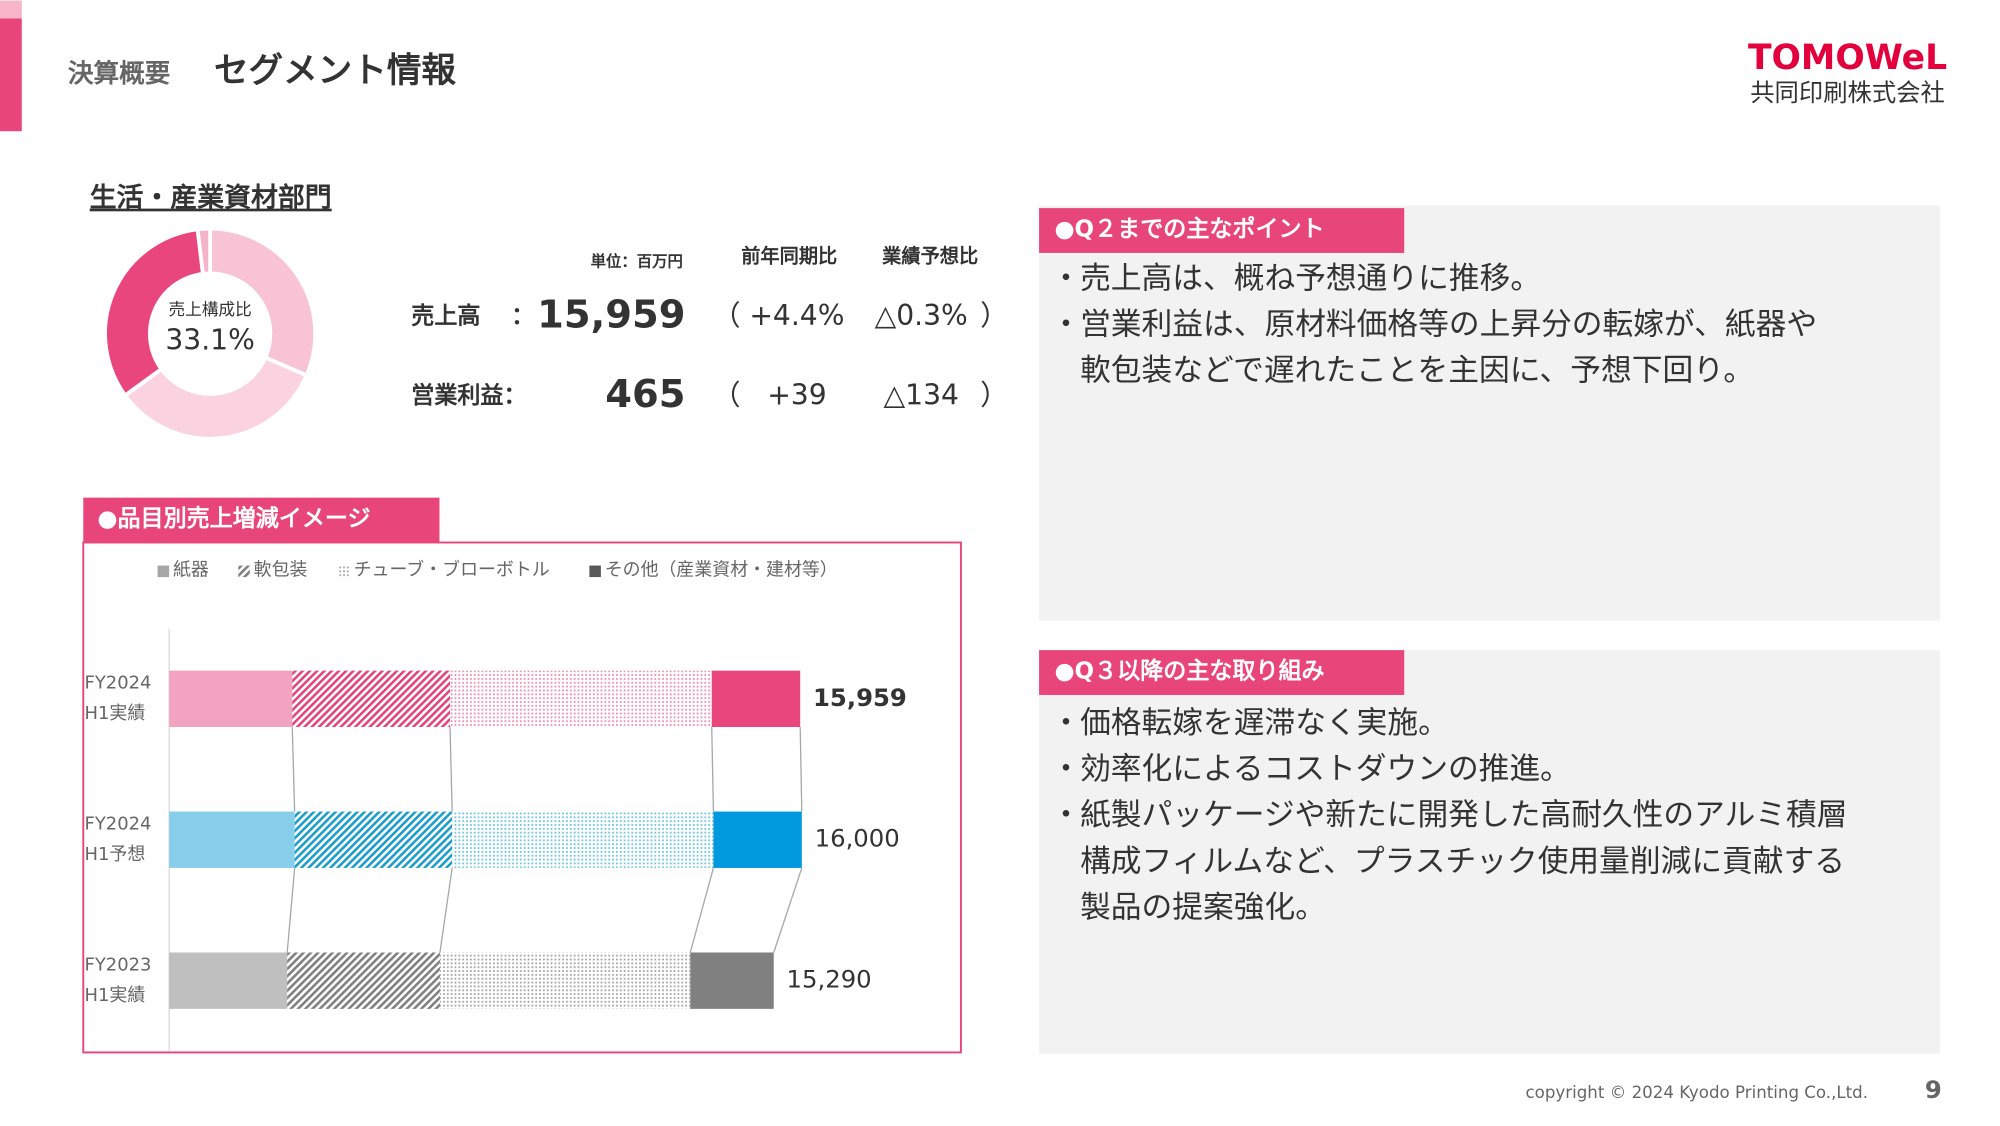  I want to click on panel-title: ●Q３以降の主な取り組み, so click(1189, 670).